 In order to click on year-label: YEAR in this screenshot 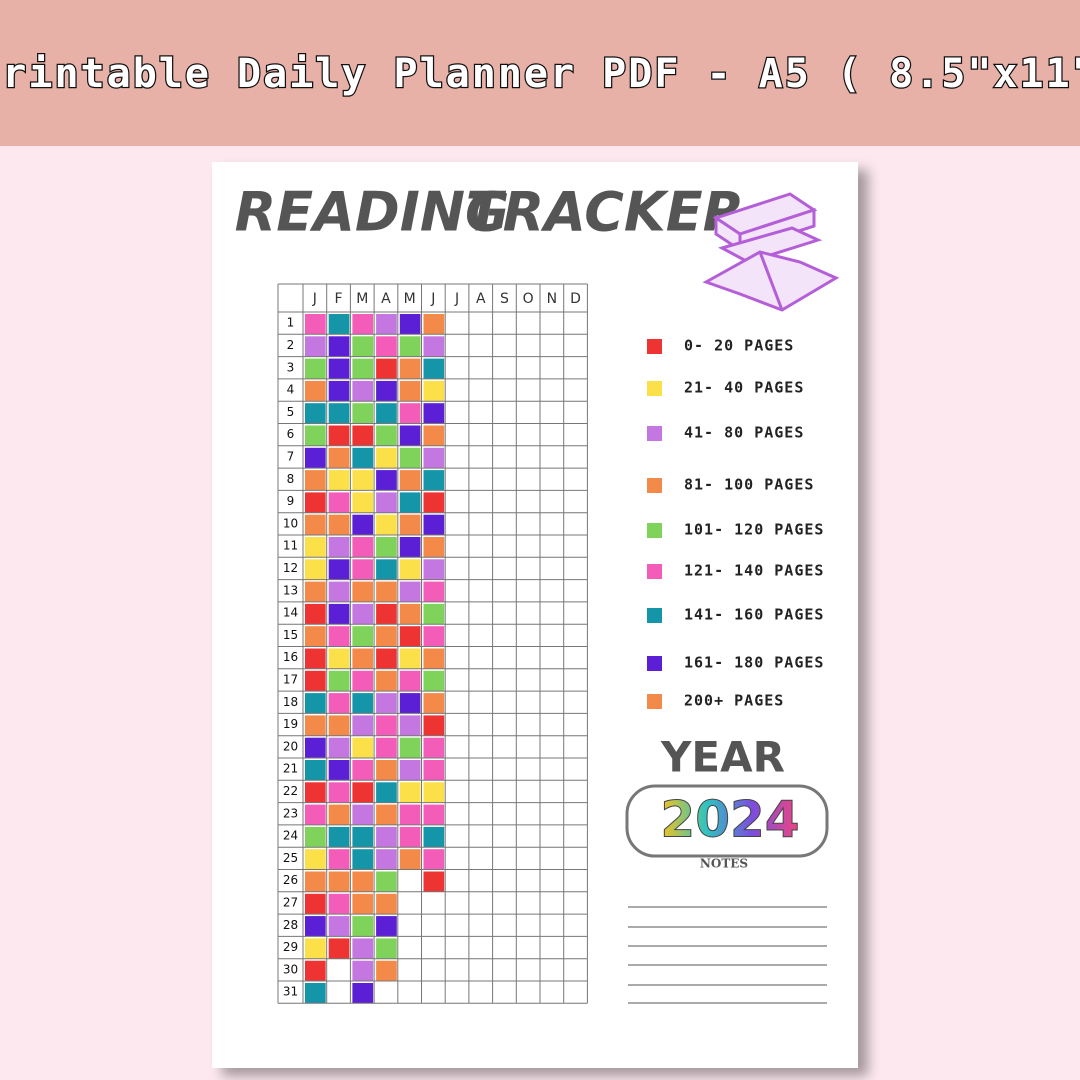, I will do `click(722, 757)`.